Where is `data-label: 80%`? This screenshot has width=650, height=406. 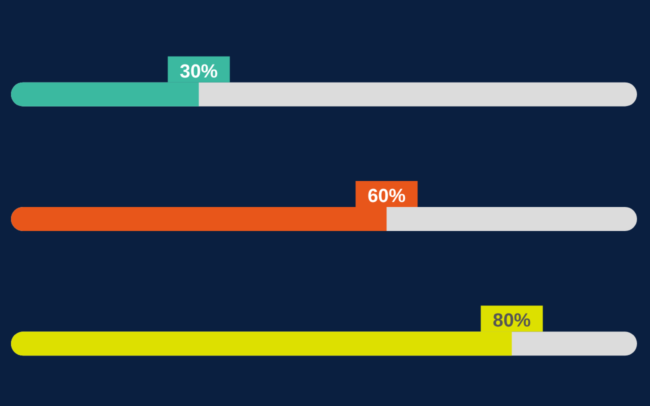 data-label: 80% is located at coordinates (511, 321).